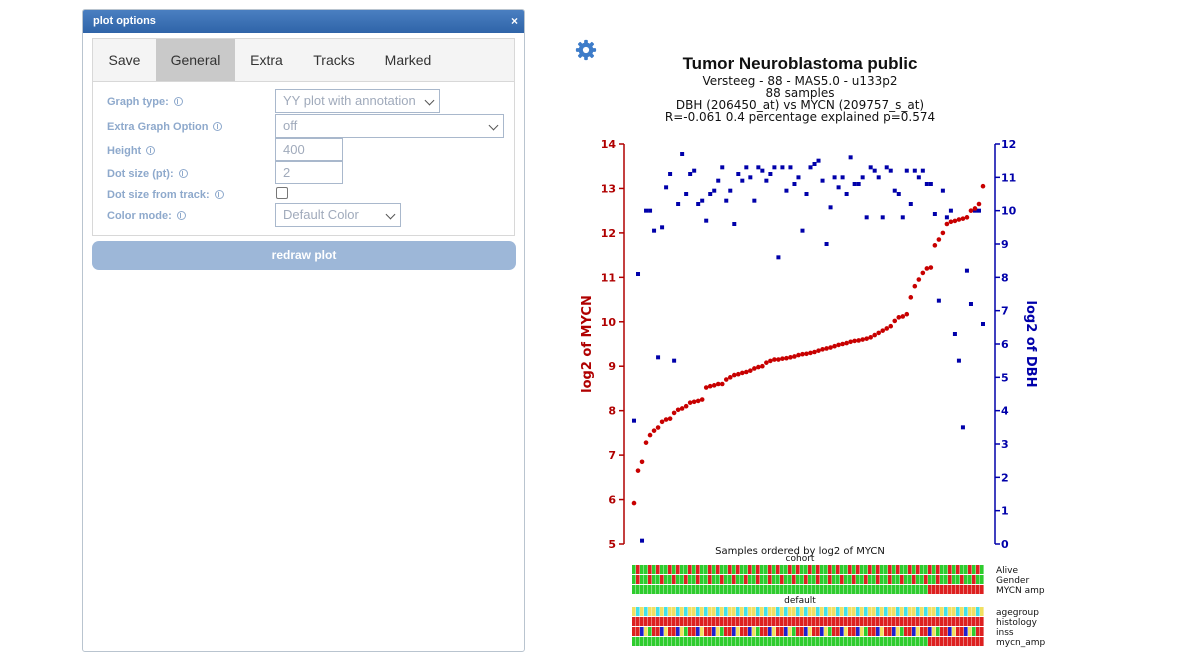 The image size is (1201, 664). What do you see at coordinates (165, 127) in the screenshot?
I see `extra-option-label: Extra Graph Option` at bounding box center [165, 127].